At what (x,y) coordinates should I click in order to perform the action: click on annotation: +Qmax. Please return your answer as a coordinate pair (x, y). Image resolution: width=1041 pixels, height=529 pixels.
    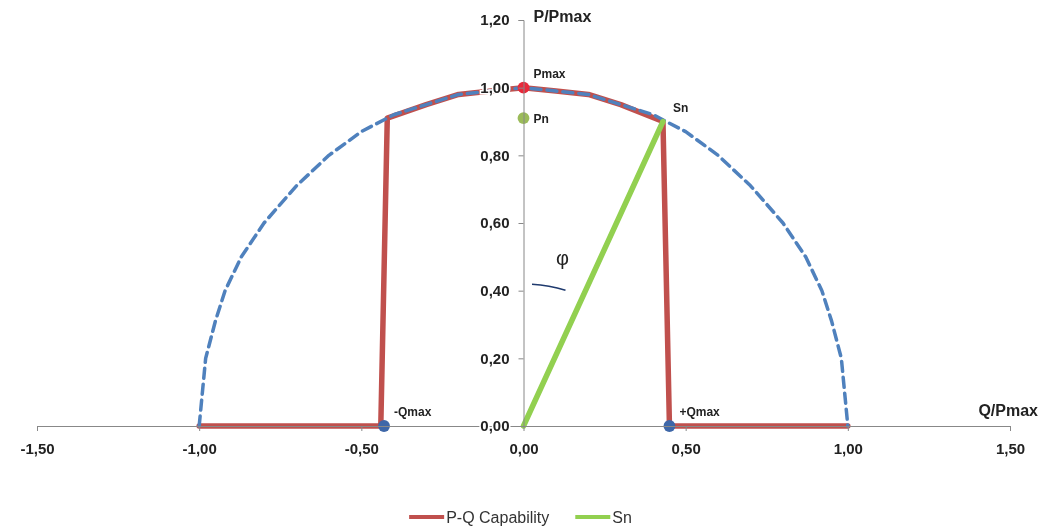
    Looking at the image, I should click on (700, 412).